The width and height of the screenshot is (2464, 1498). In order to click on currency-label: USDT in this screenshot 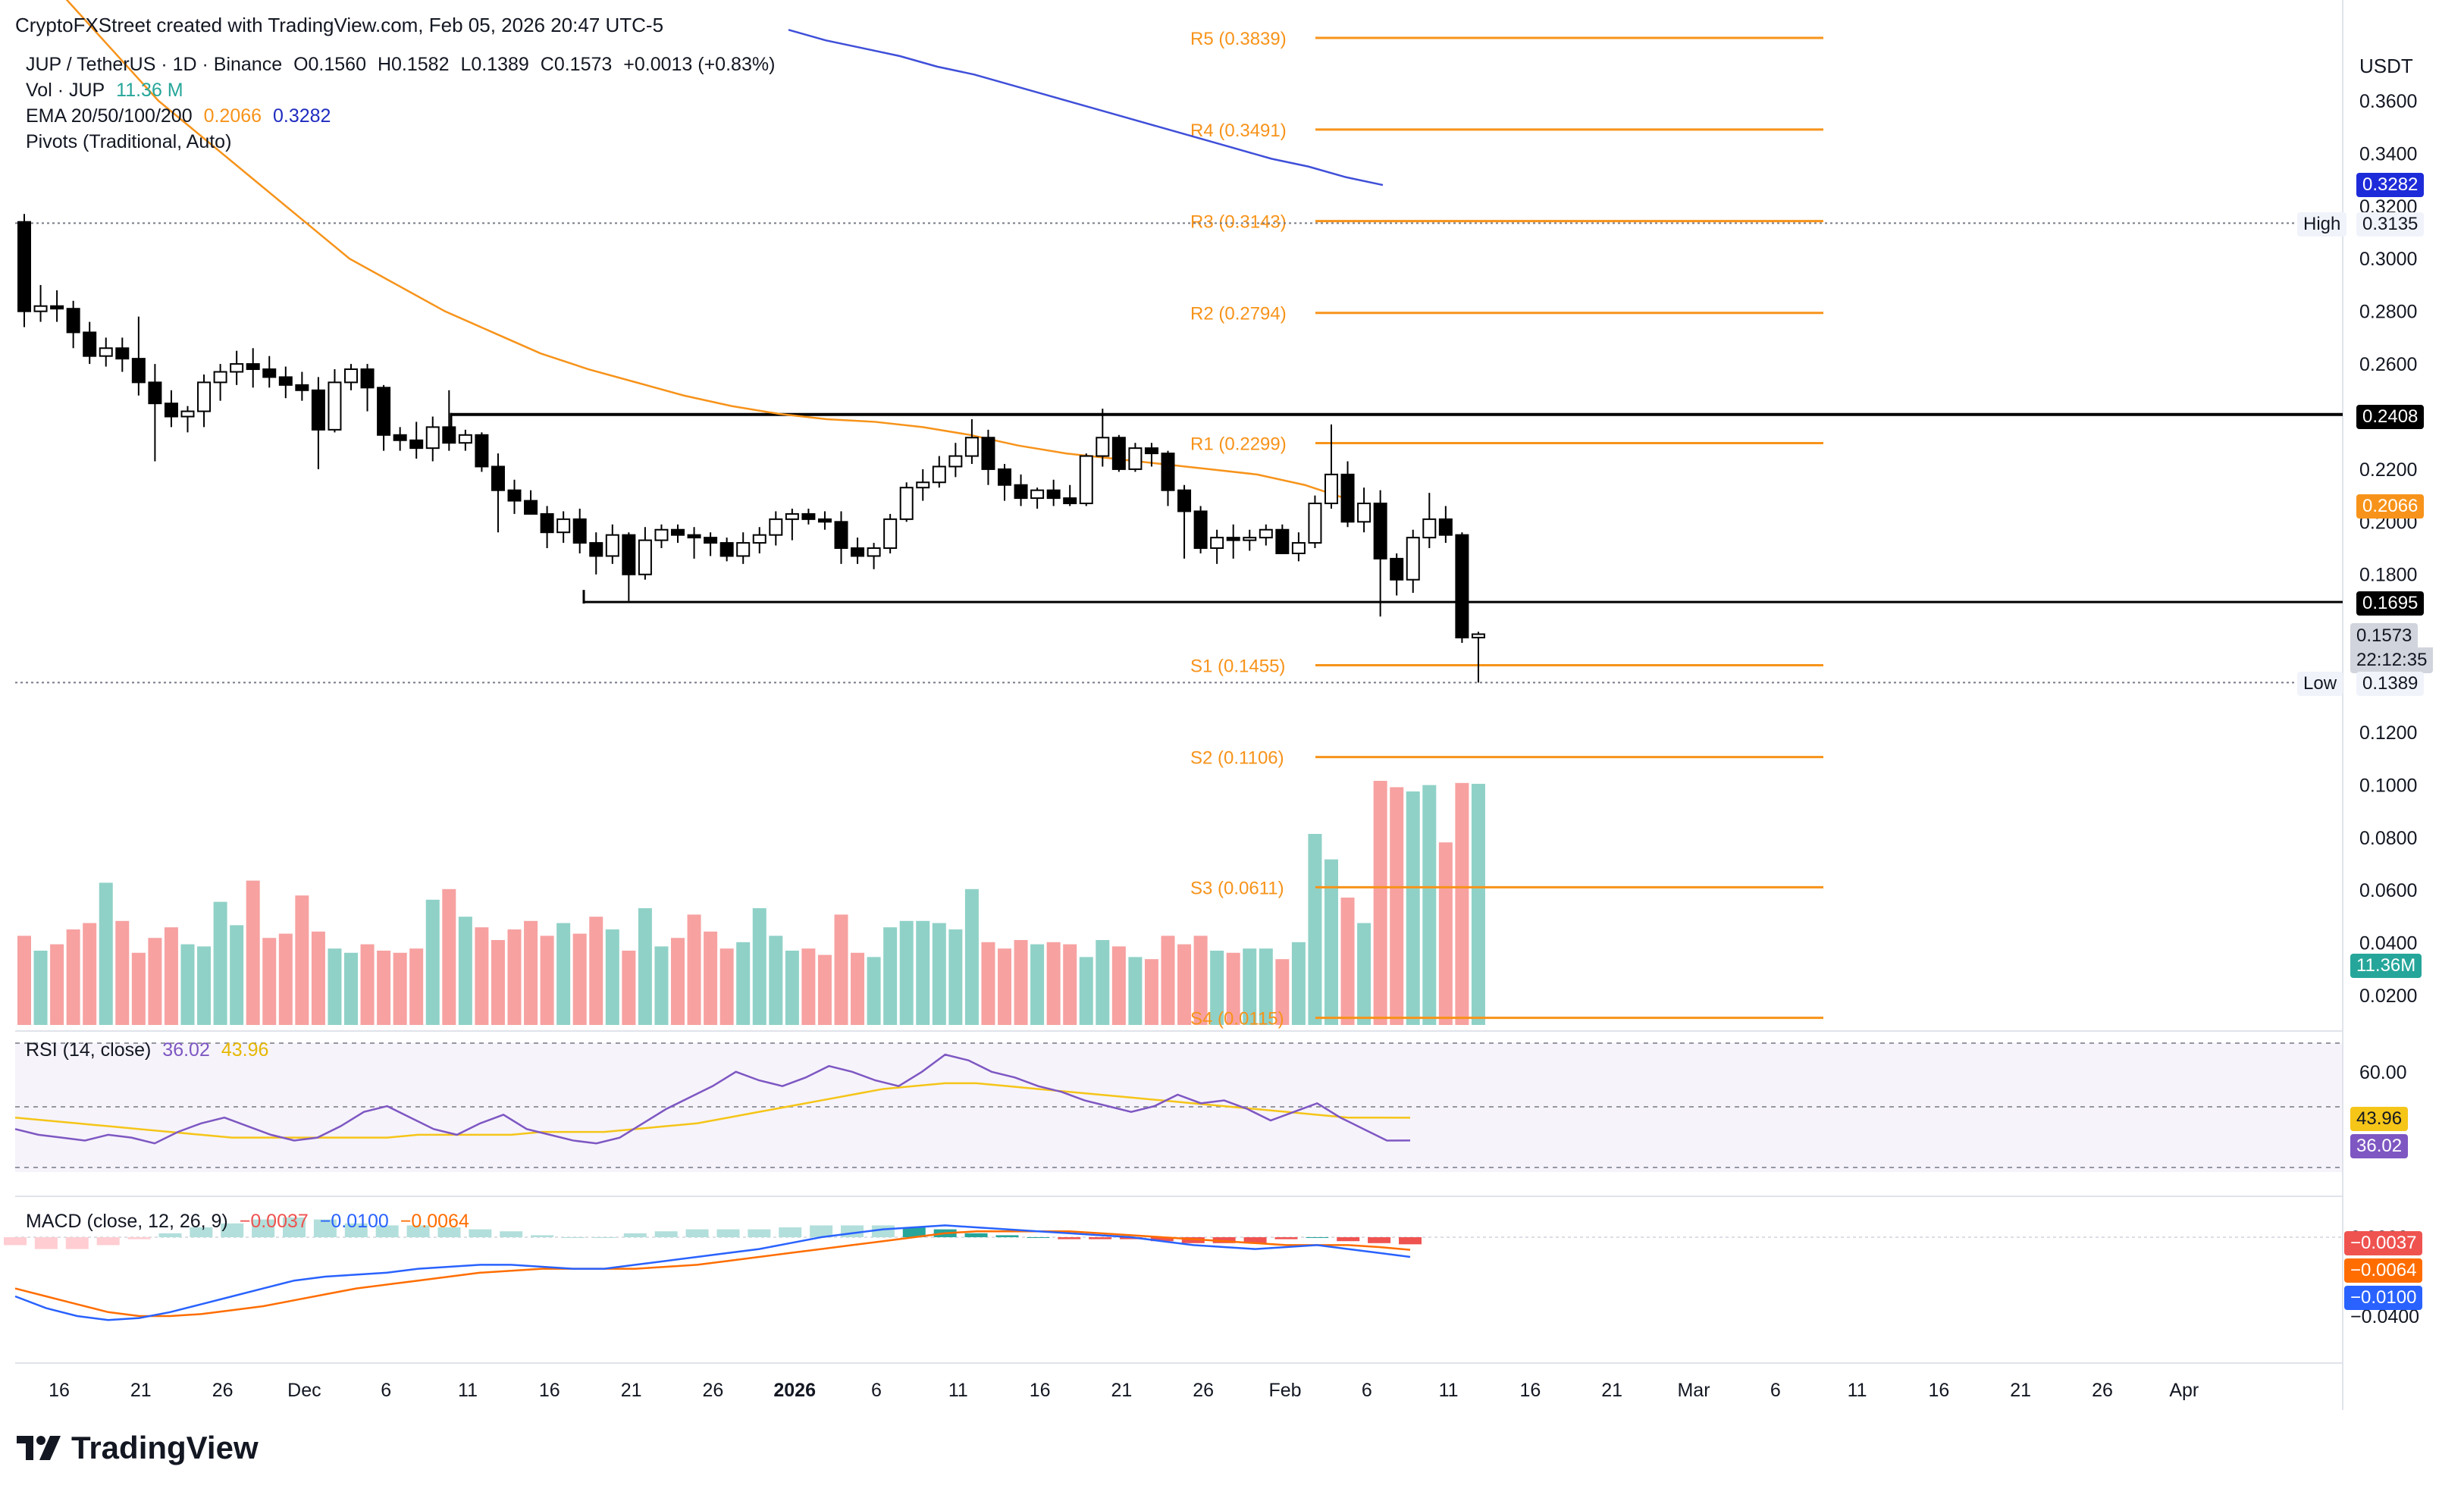, I will do `click(2386, 66)`.